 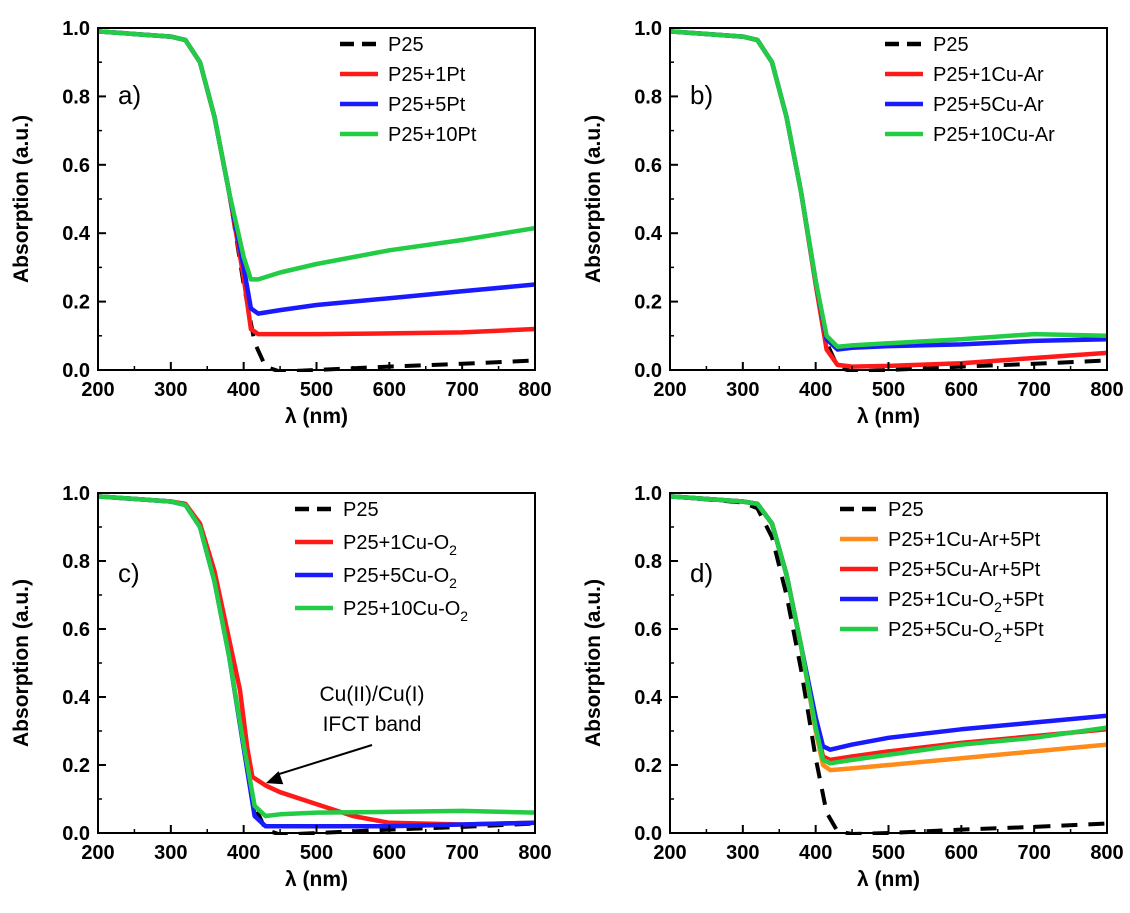 What do you see at coordinates (427, 75) in the screenshot?
I see `legend-label: P25+1Pt` at bounding box center [427, 75].